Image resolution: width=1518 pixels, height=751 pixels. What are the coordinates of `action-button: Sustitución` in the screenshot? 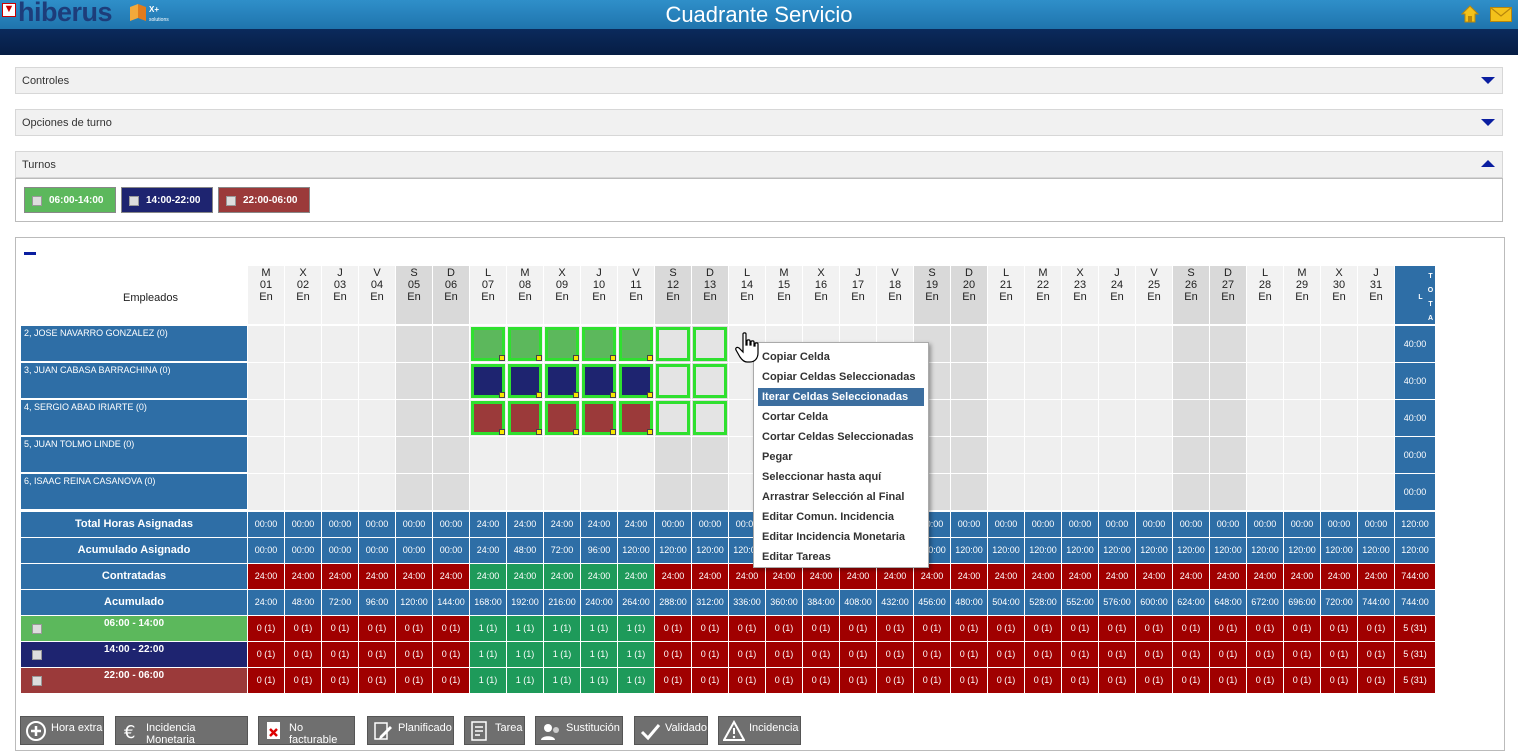 It's located at (579, 730).